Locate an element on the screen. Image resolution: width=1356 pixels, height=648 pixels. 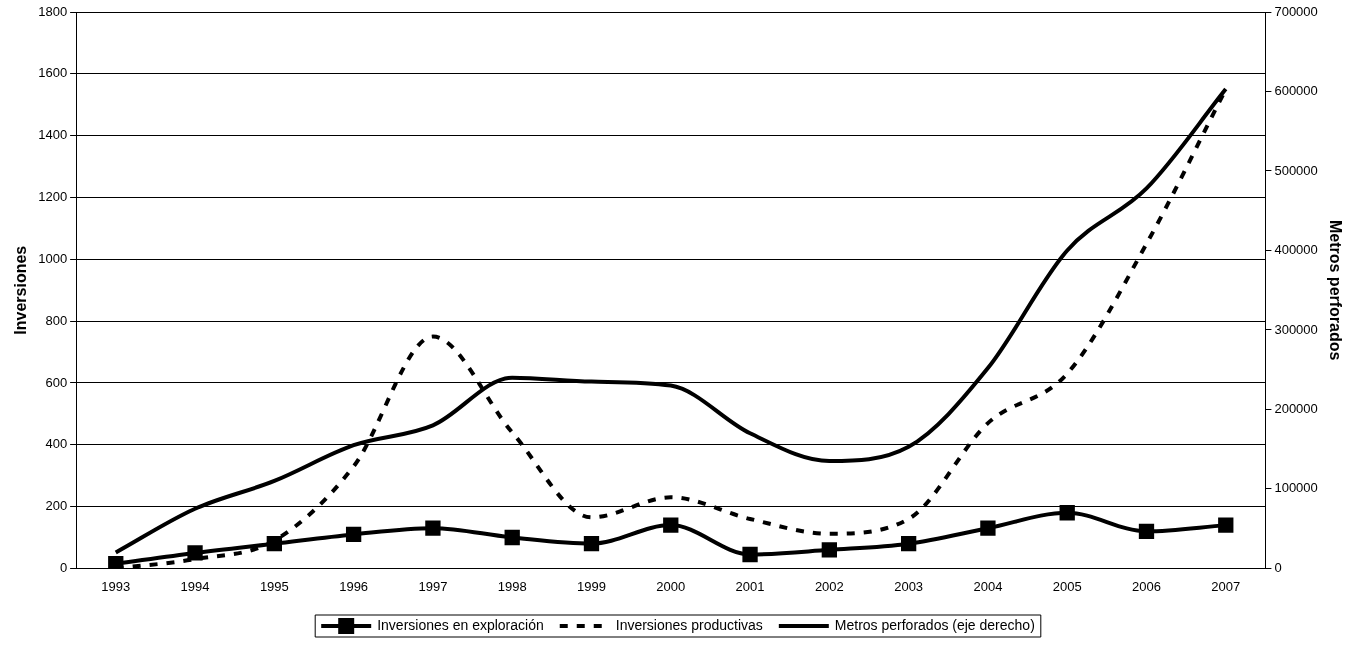
y-tick-label: 0 is located at coordinates (63, 567).